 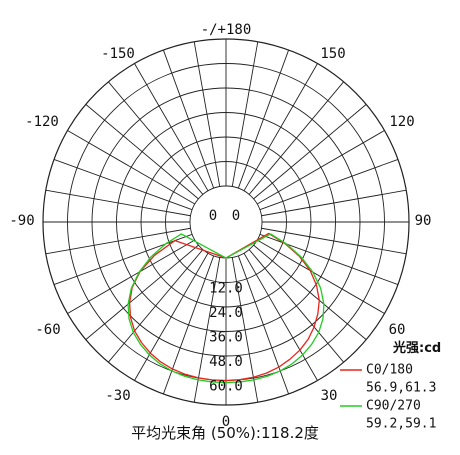 What do you see at coordinates (332, 54) in the screenshot?
I see `angle-label: 150` at bounding box center [332, 54].